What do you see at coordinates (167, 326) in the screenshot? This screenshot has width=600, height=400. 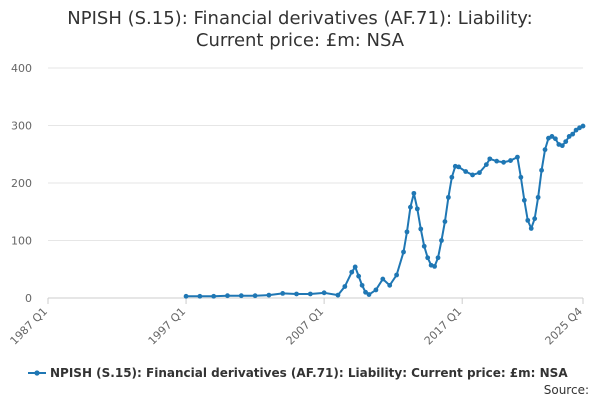 I see `x-tick-label: 1997 Q1` at bounding box center [167, 326].